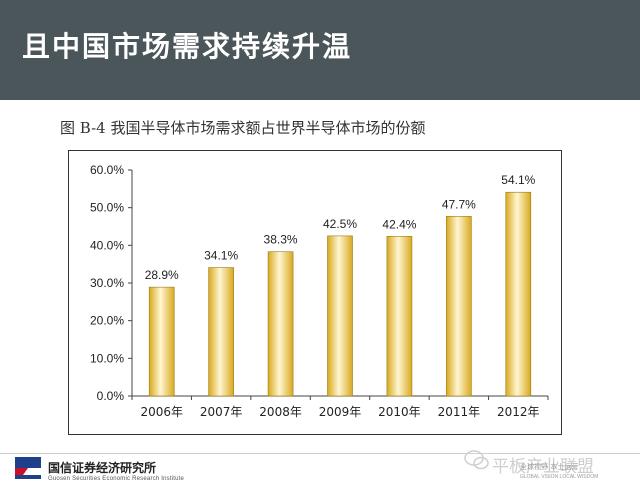 This screenshot has height=495, width=640. Describe the element at coordinates (340, 412) in the screenshot. I see `x-tick-label: 2009年` at that location.